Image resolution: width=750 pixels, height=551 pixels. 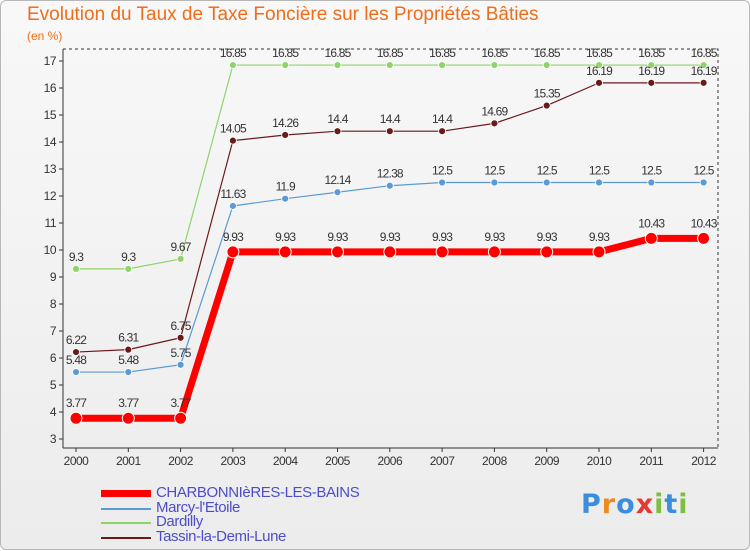 What do you see at coordinates (258, 492) in the screenshot?
I see `legend-label: CHARBONNIèRES-LES-BAINS` at bounding box center [258, 492].